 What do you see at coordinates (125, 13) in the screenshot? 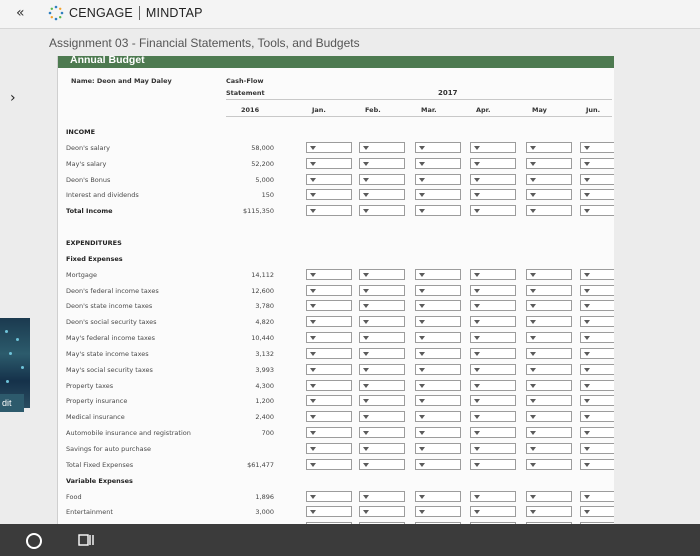
I see `cengage-logo: CENGAGE MINDTAP` at bounding box center [125, 13].